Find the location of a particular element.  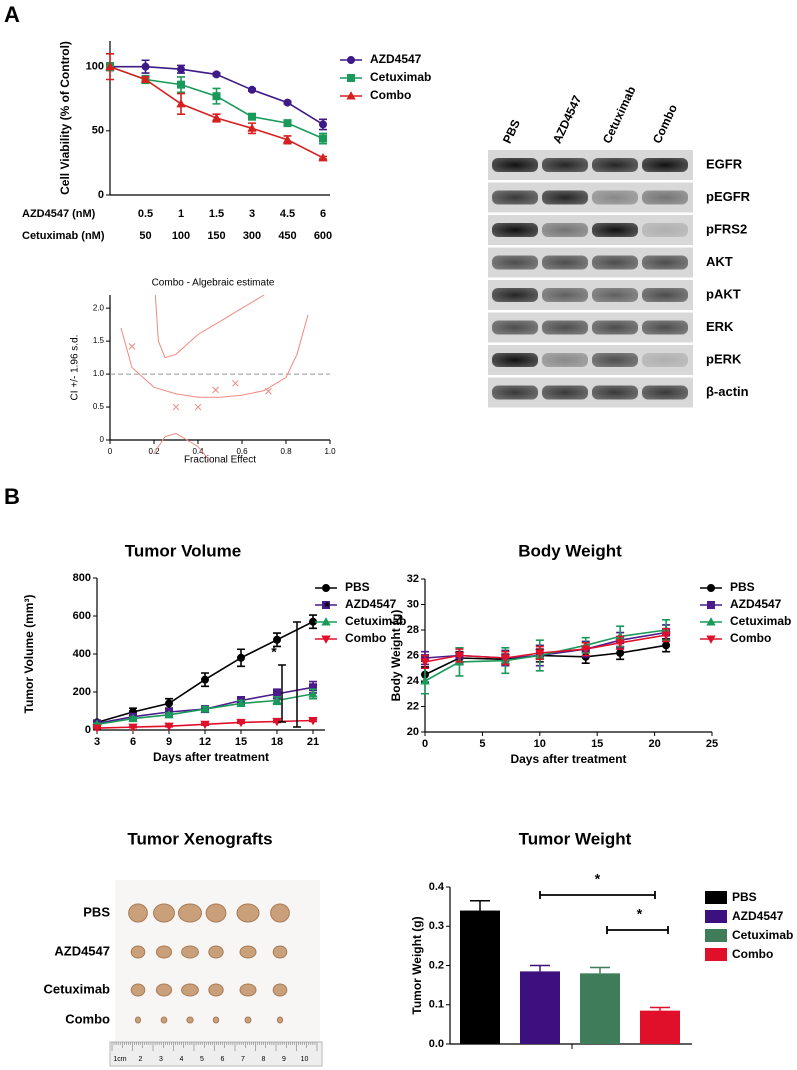

y-tick-label: 50 is located at coordinates (98, 131).